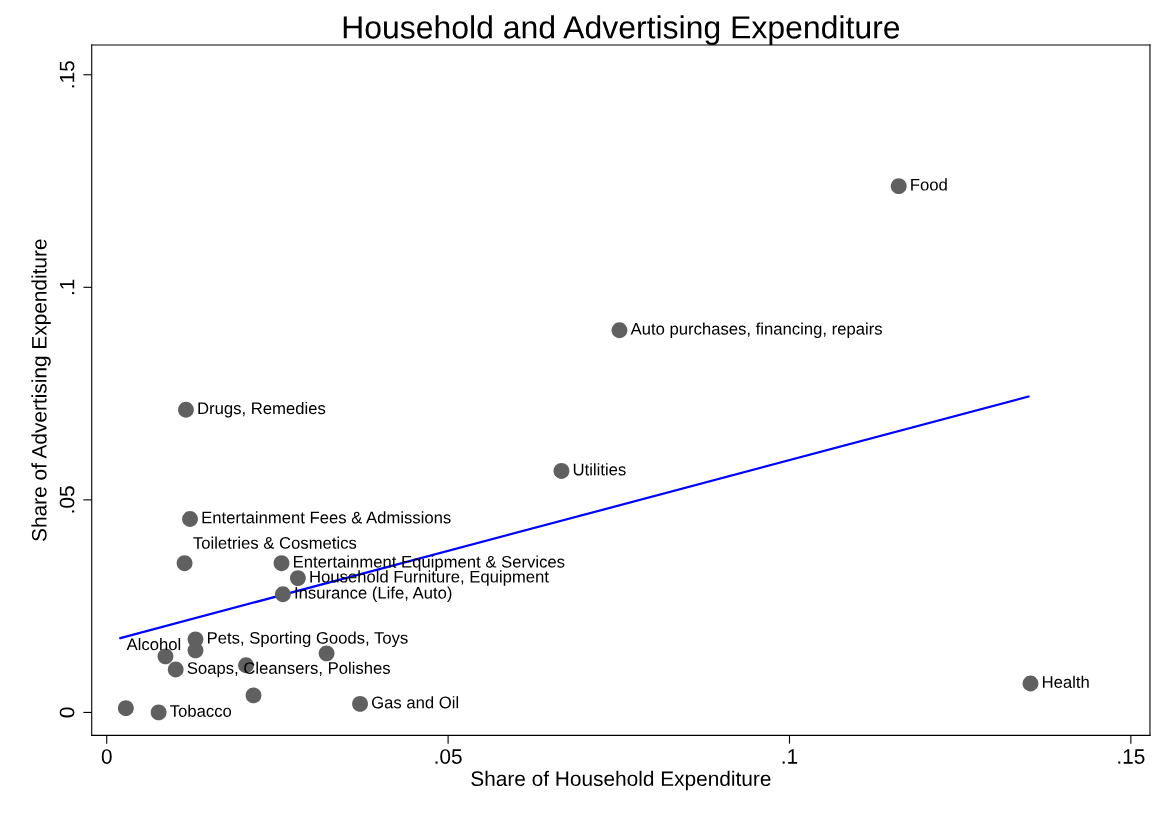 The height and width of the screenshot is (818, 1161). What do you see at coordinates (373, 594) in the screenshot?
I see `annotation: Insurance (Life, Auto)` at bounding box center [373, 594].